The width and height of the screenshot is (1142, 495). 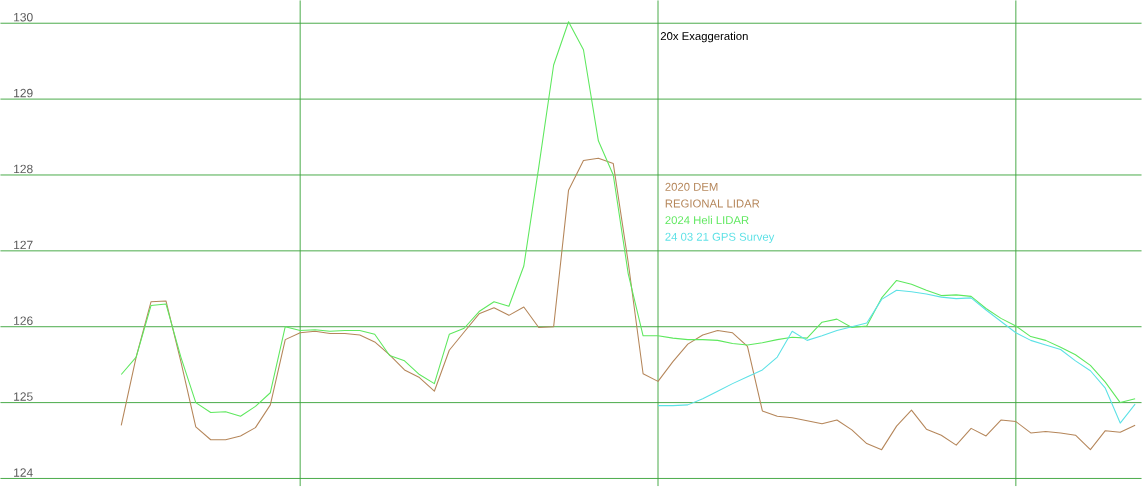 What do you see at coordinates (712, 203) in the screenshot?
I see `annotation: REGIONAL LIDAR` at bounding box center [712, 203].